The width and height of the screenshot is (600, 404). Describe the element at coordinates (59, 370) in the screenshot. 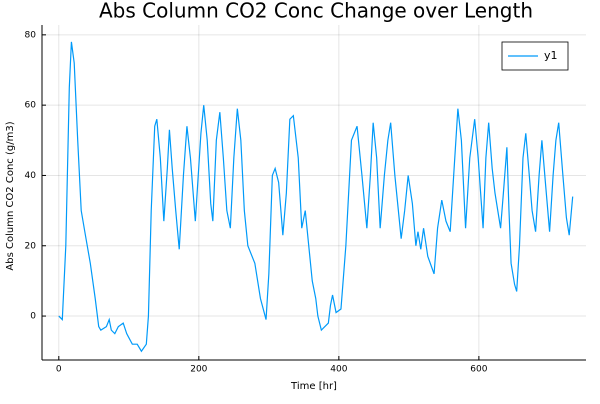

I see `x-tick-label: 0` at that location.